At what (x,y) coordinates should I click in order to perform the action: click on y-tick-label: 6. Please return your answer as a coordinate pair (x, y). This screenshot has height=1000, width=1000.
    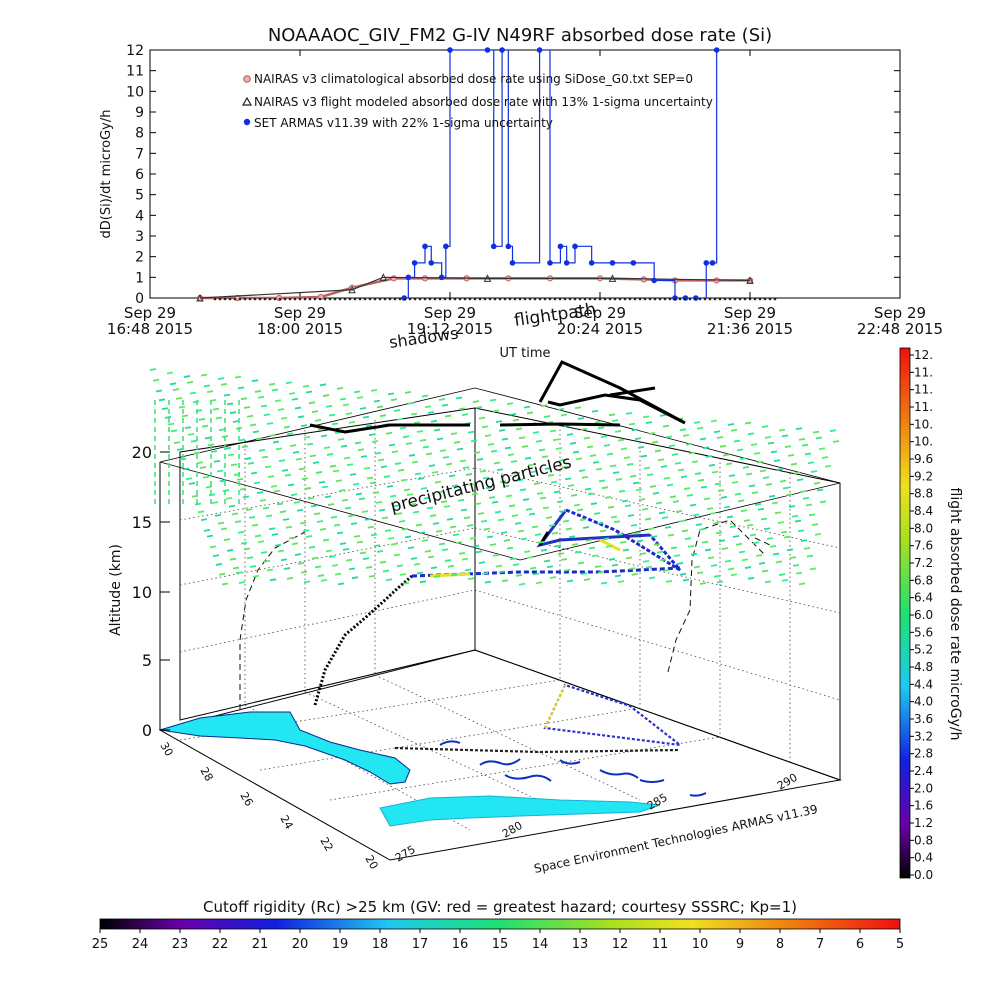
    Looking at the image, I should click on (139, 175).